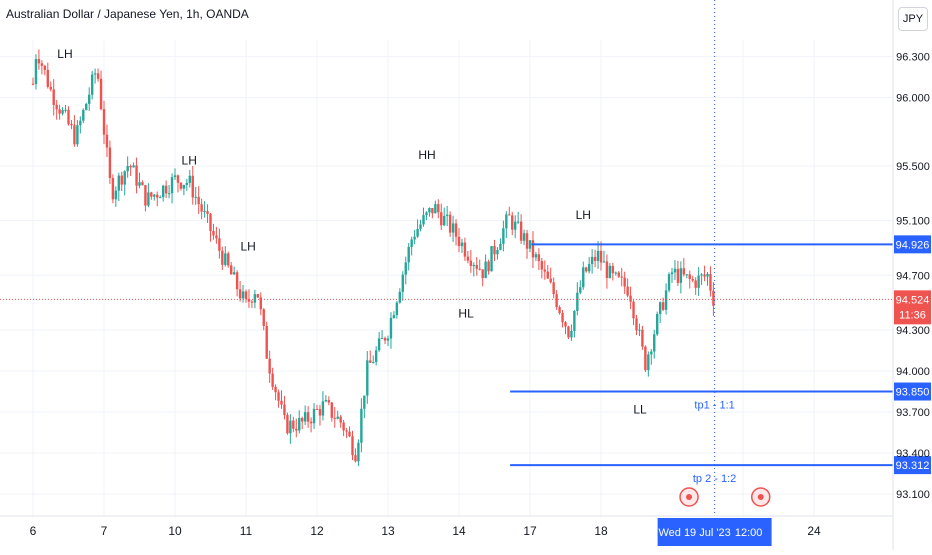 This screenshot has height=555, width=932. Describe the element at coordinates (33, 531) in the screenshot. I see `x-tick-label: 6` at that location.